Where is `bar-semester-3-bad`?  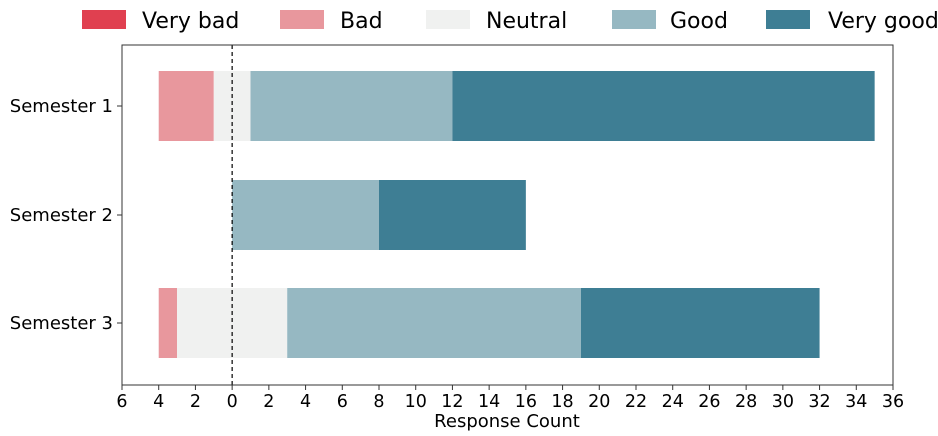
bar-semester-3-bad is located at coordinates (168, 323).